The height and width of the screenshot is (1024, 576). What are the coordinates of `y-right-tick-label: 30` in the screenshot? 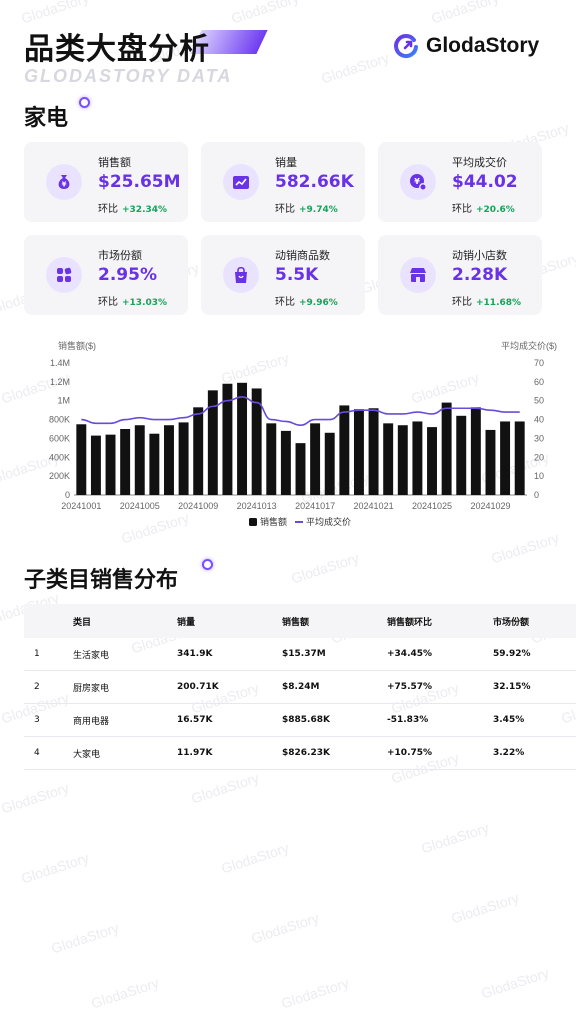 It's located at (539, 438).